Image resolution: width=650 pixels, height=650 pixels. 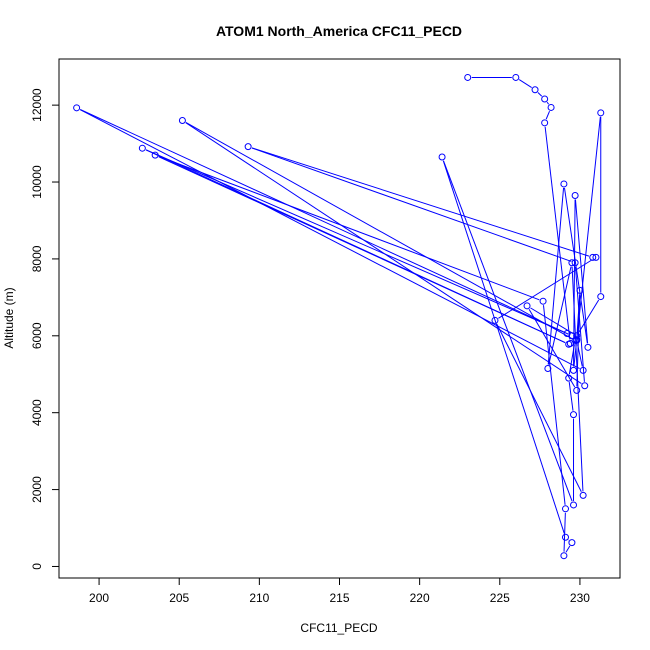 What do you see at coordinates (37, 258) in the screenshot?
I see `y-tick-label: 8000` at bounding box center [37, 258].